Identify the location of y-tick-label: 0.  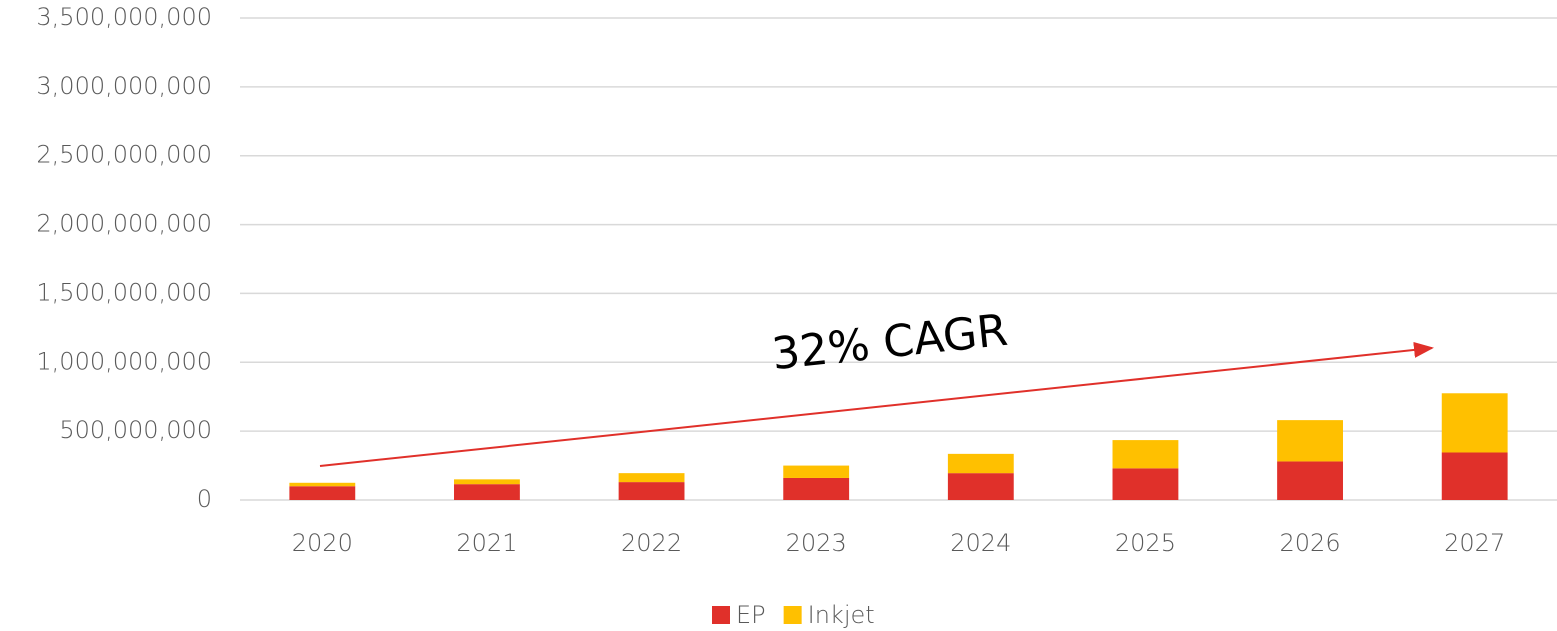
(204, 499).